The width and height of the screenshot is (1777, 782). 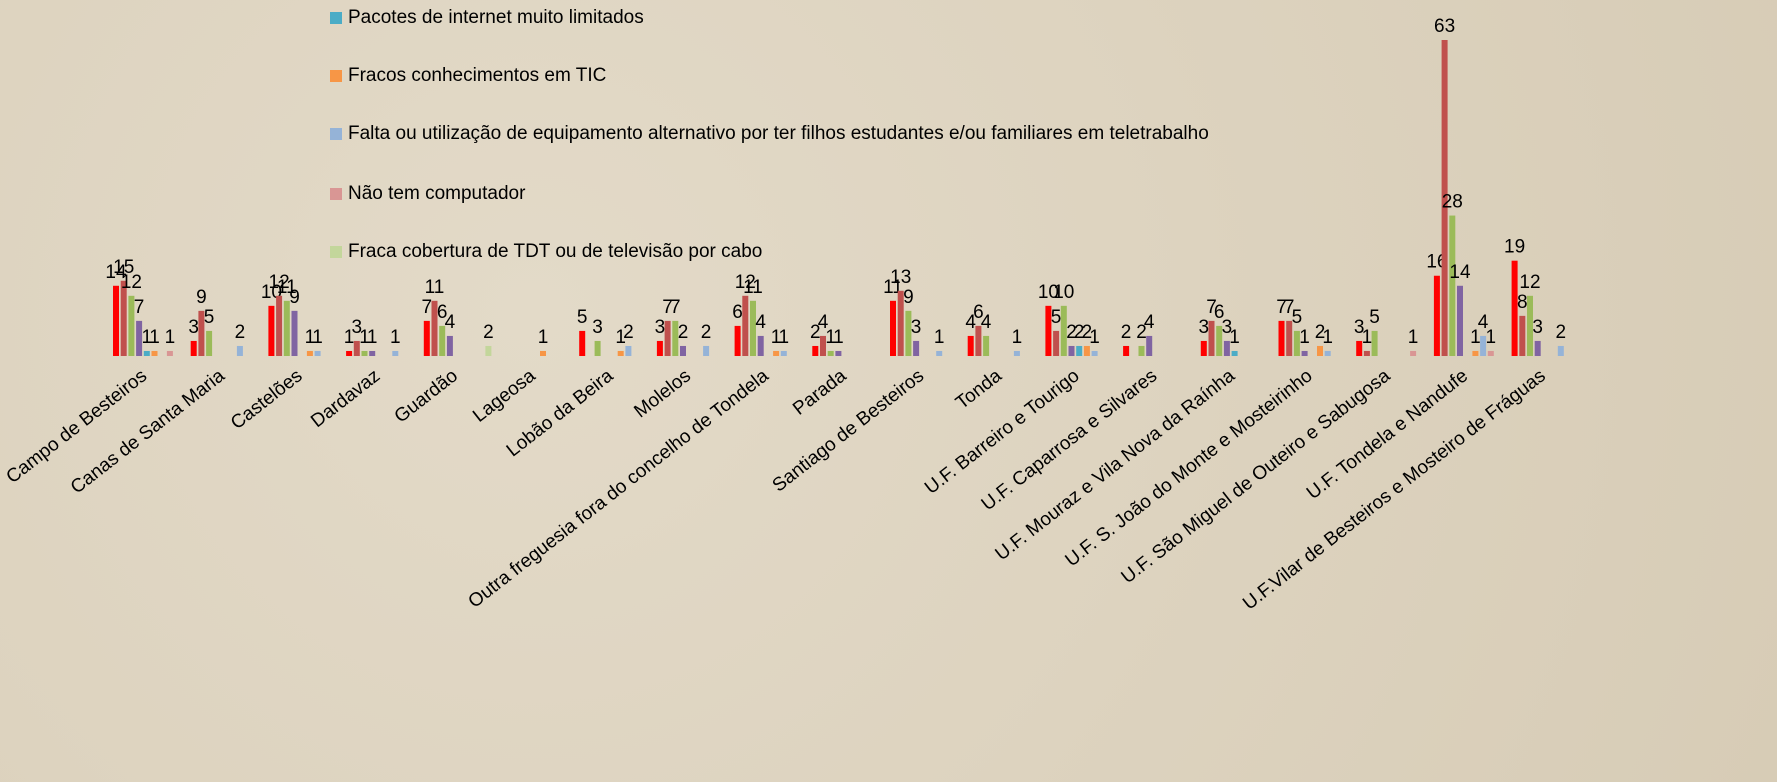 What do you see at coordinates (1256, 476) in the screenshot?
I see `x-tick-label: U.F. São Miguel de Outeiro e Sabugosa` at bounding box center [1256, 476].